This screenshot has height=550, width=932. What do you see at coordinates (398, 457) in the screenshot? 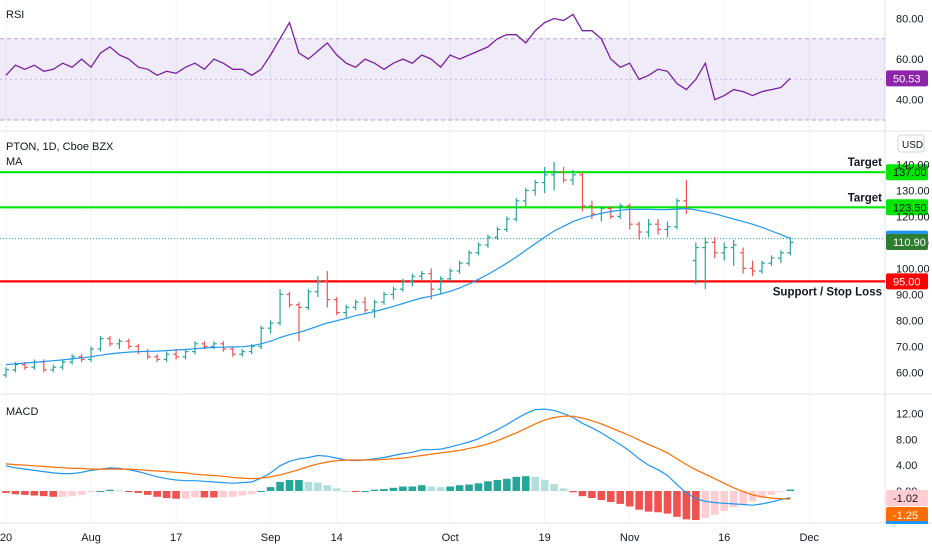
I see `macd-signal-line` at bounding box center [398, 457].